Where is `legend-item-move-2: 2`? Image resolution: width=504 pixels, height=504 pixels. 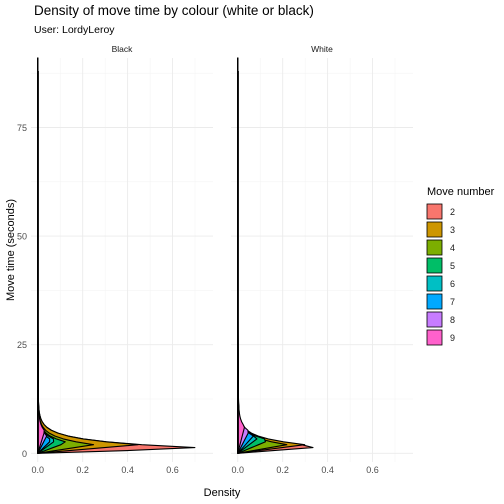
legend-item-move-2: 2 is located at coordinates (440, 211).